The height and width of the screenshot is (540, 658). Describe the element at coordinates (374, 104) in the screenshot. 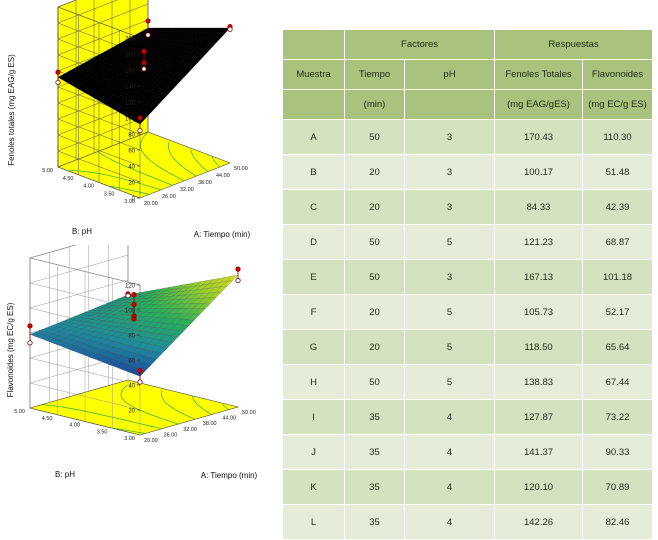

I see `units-tiempo: (min)` at that location.